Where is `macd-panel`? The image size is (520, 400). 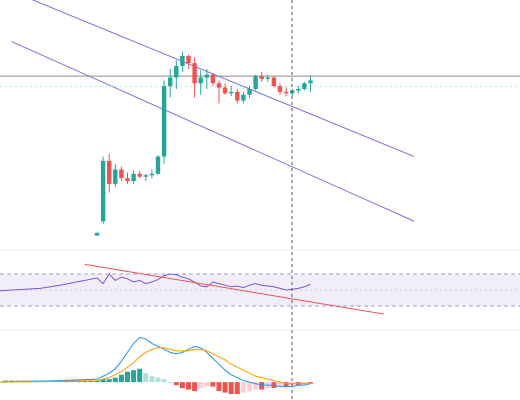 macd-panel is located at coordinates (156, 365).